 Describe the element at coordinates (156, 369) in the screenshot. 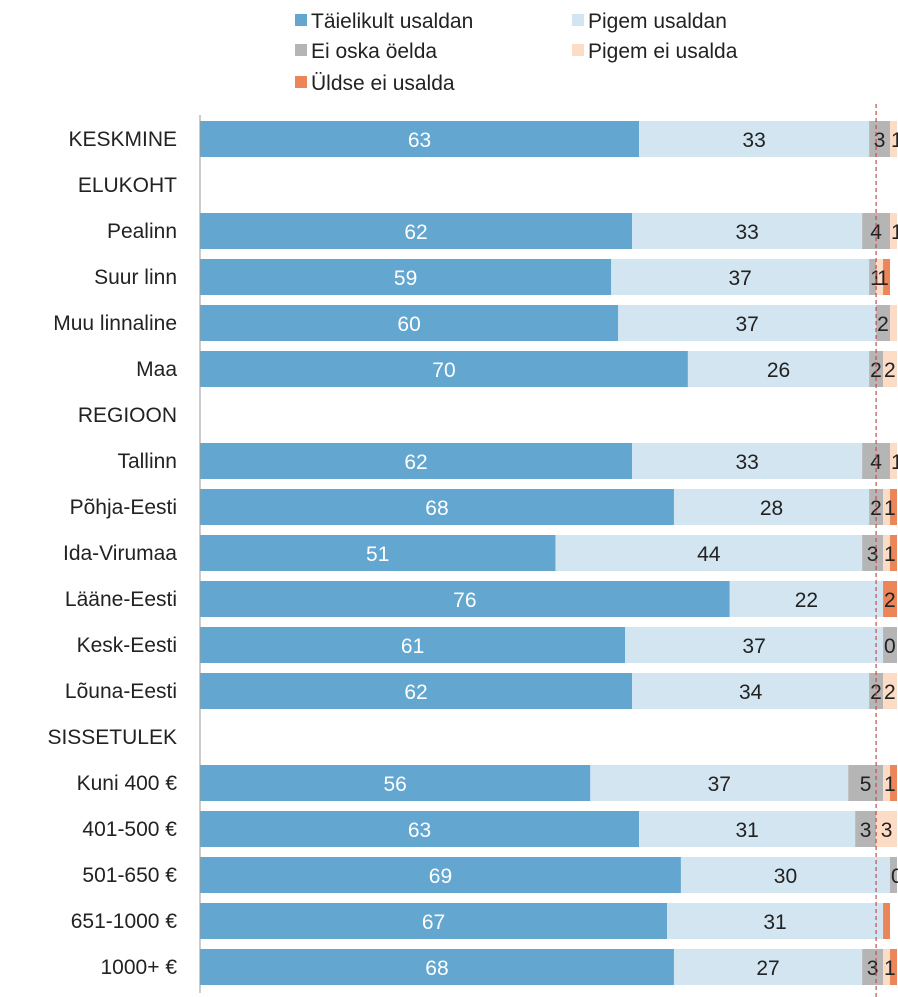

I see `category-label-maa: Maa` at that location.